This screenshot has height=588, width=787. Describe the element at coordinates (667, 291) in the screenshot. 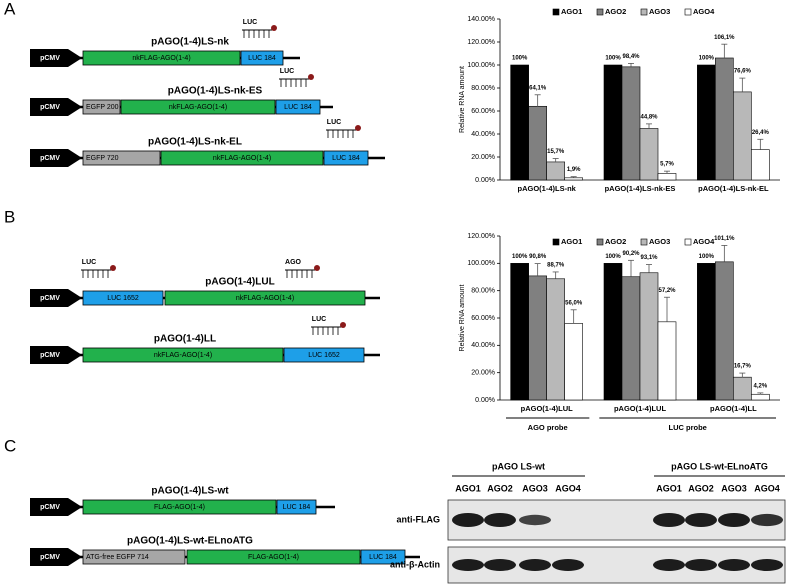

I see `value-label: 57,2%` at that location.